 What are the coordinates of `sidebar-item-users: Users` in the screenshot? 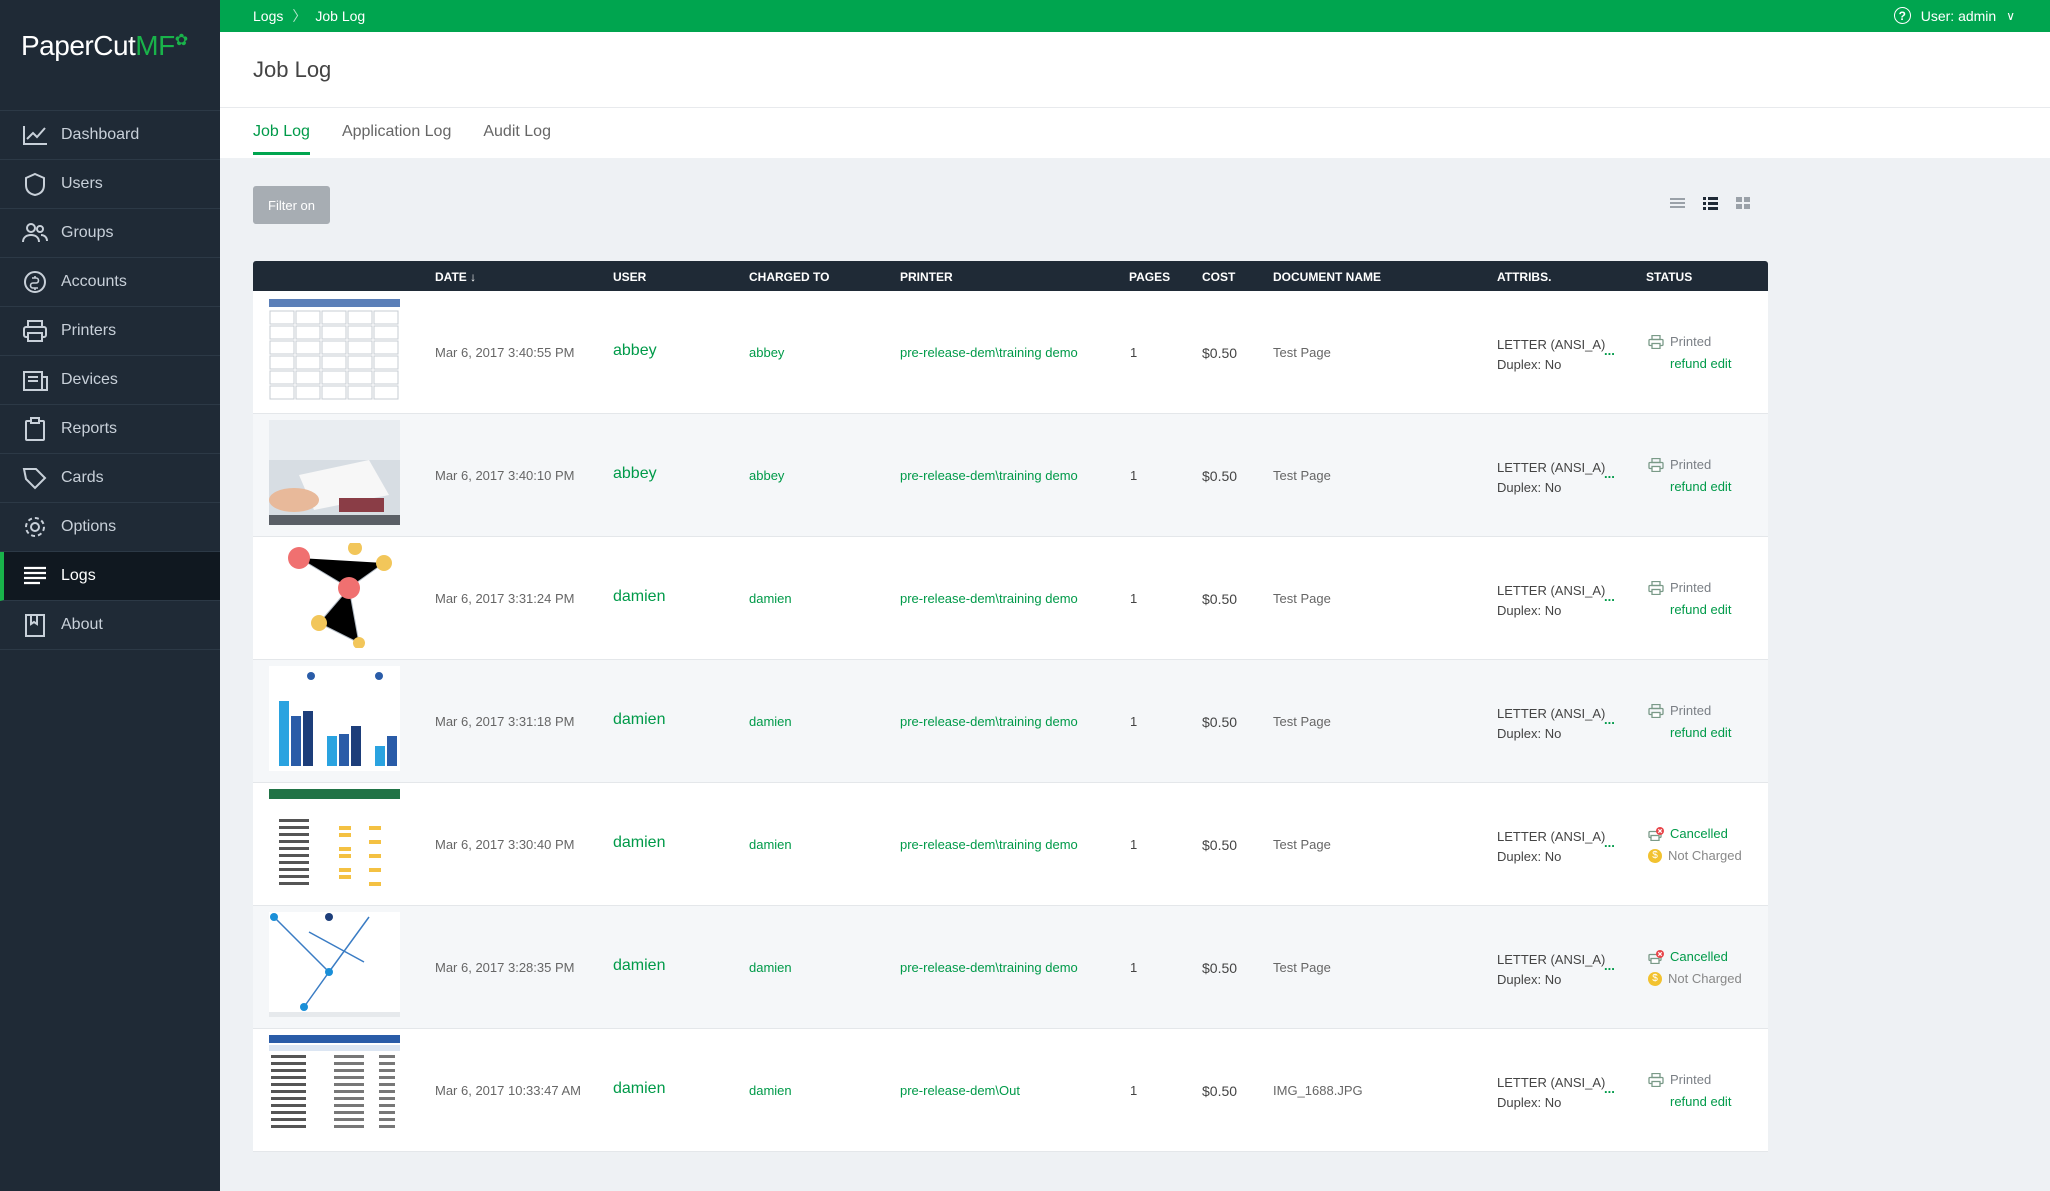 It's located at (110, 184).